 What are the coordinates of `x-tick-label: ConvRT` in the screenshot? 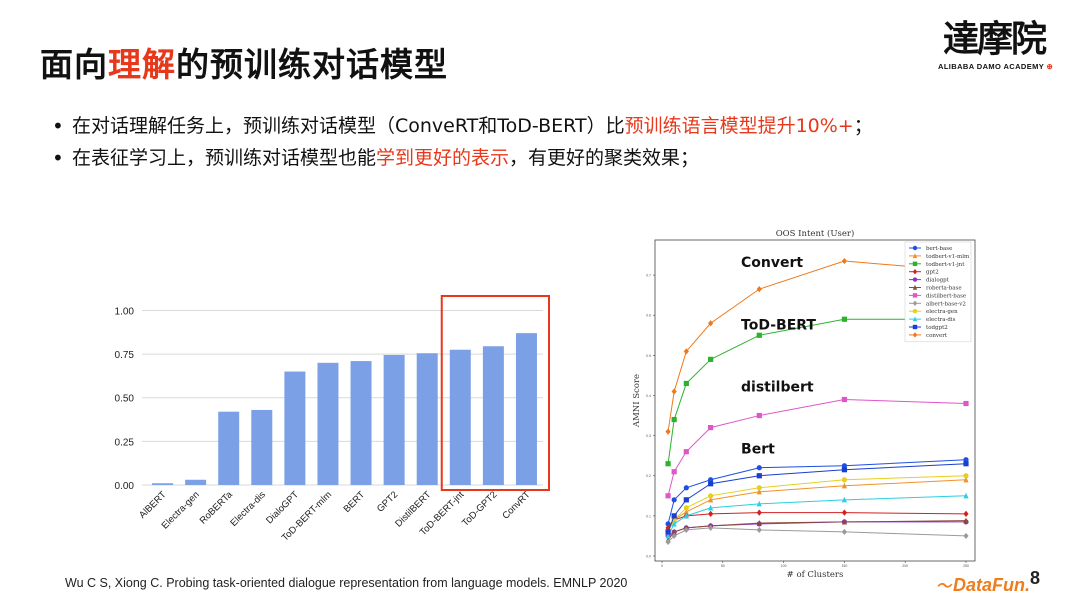 It's located at (516, 505).